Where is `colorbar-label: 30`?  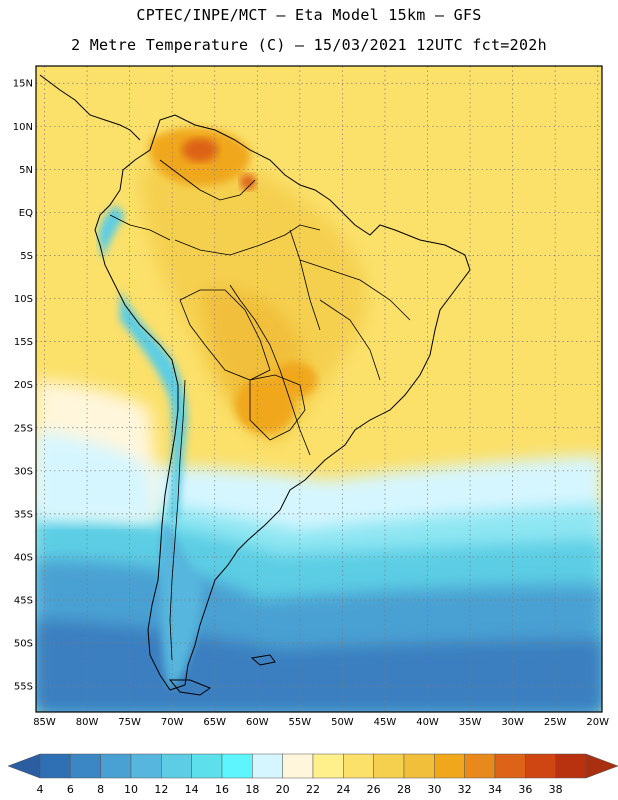 colorbar-label: 30 is located at coordinates (434, 789).